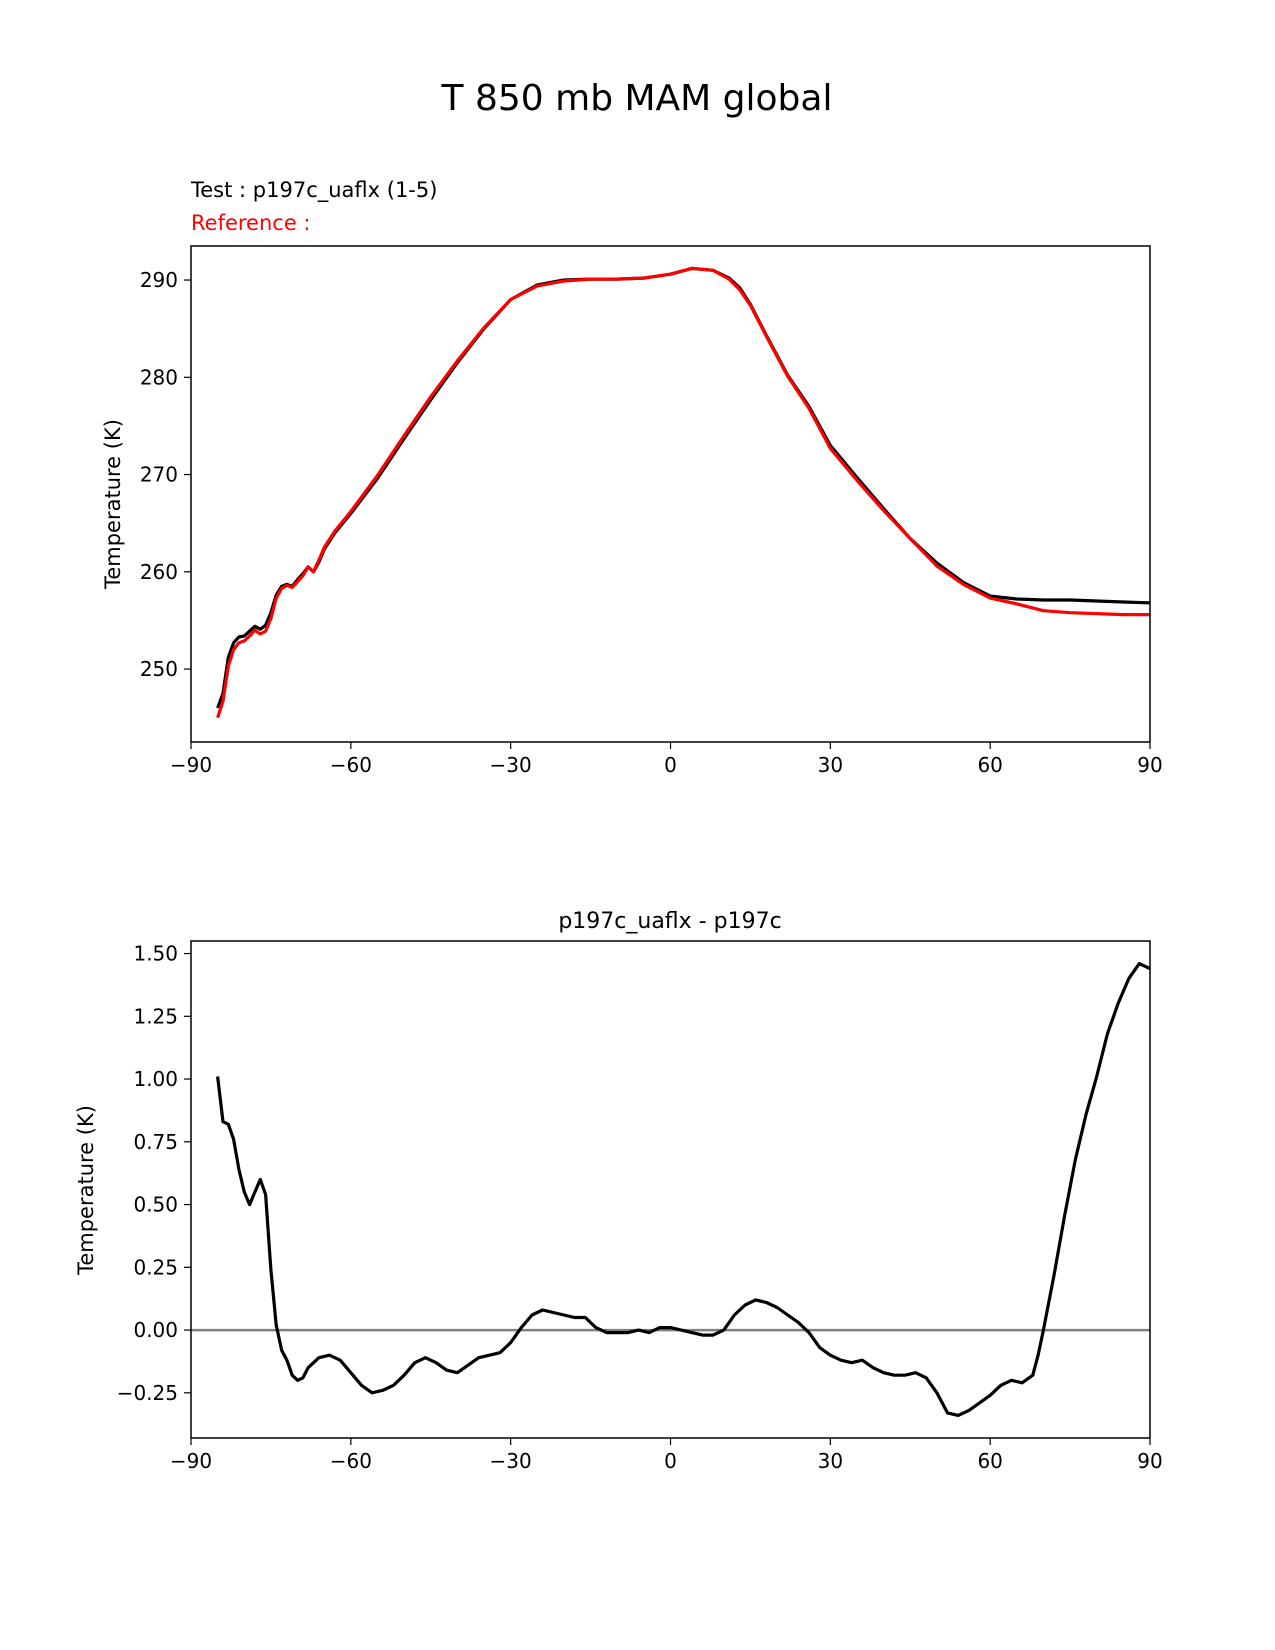 The width and height of the screenshot is (1275, 1650). Describe the element at coordinates (351, 1461) in the screenshot. I see `bottom-x-tick-label: −60` at that location.